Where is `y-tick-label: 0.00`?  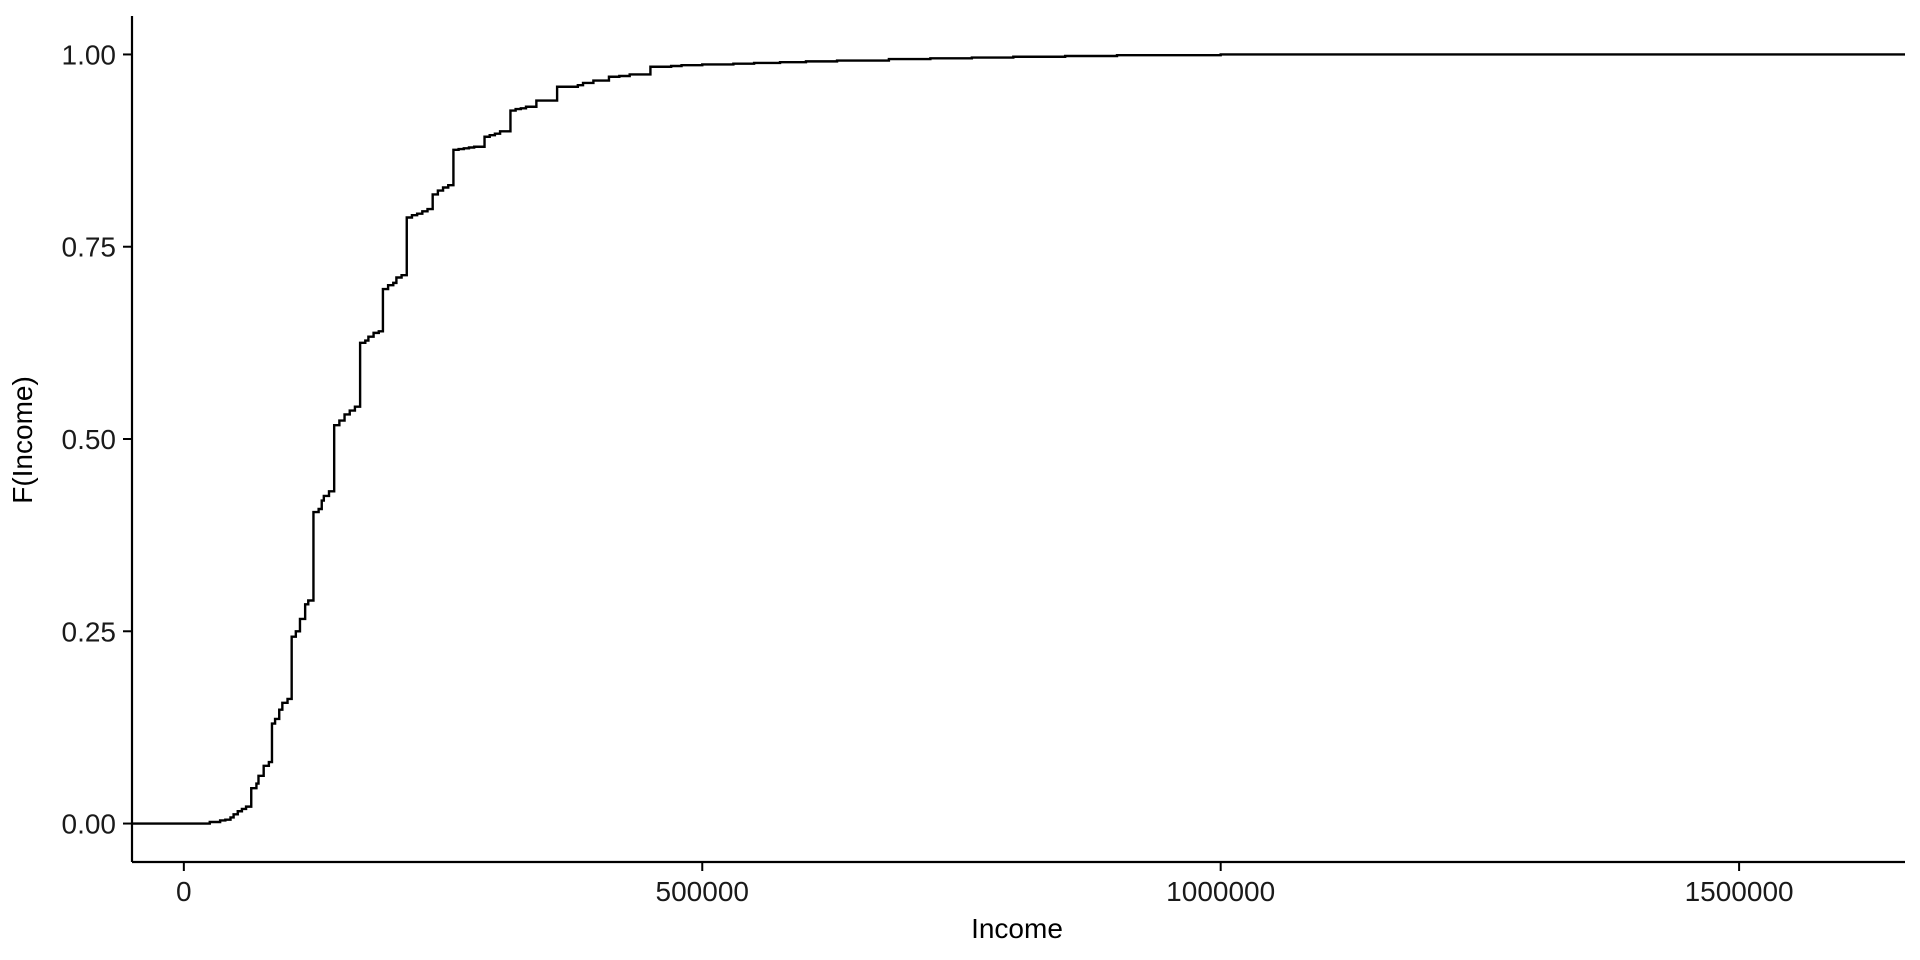
y-tick-label: 0.00 is located at coordinates (89, 824).